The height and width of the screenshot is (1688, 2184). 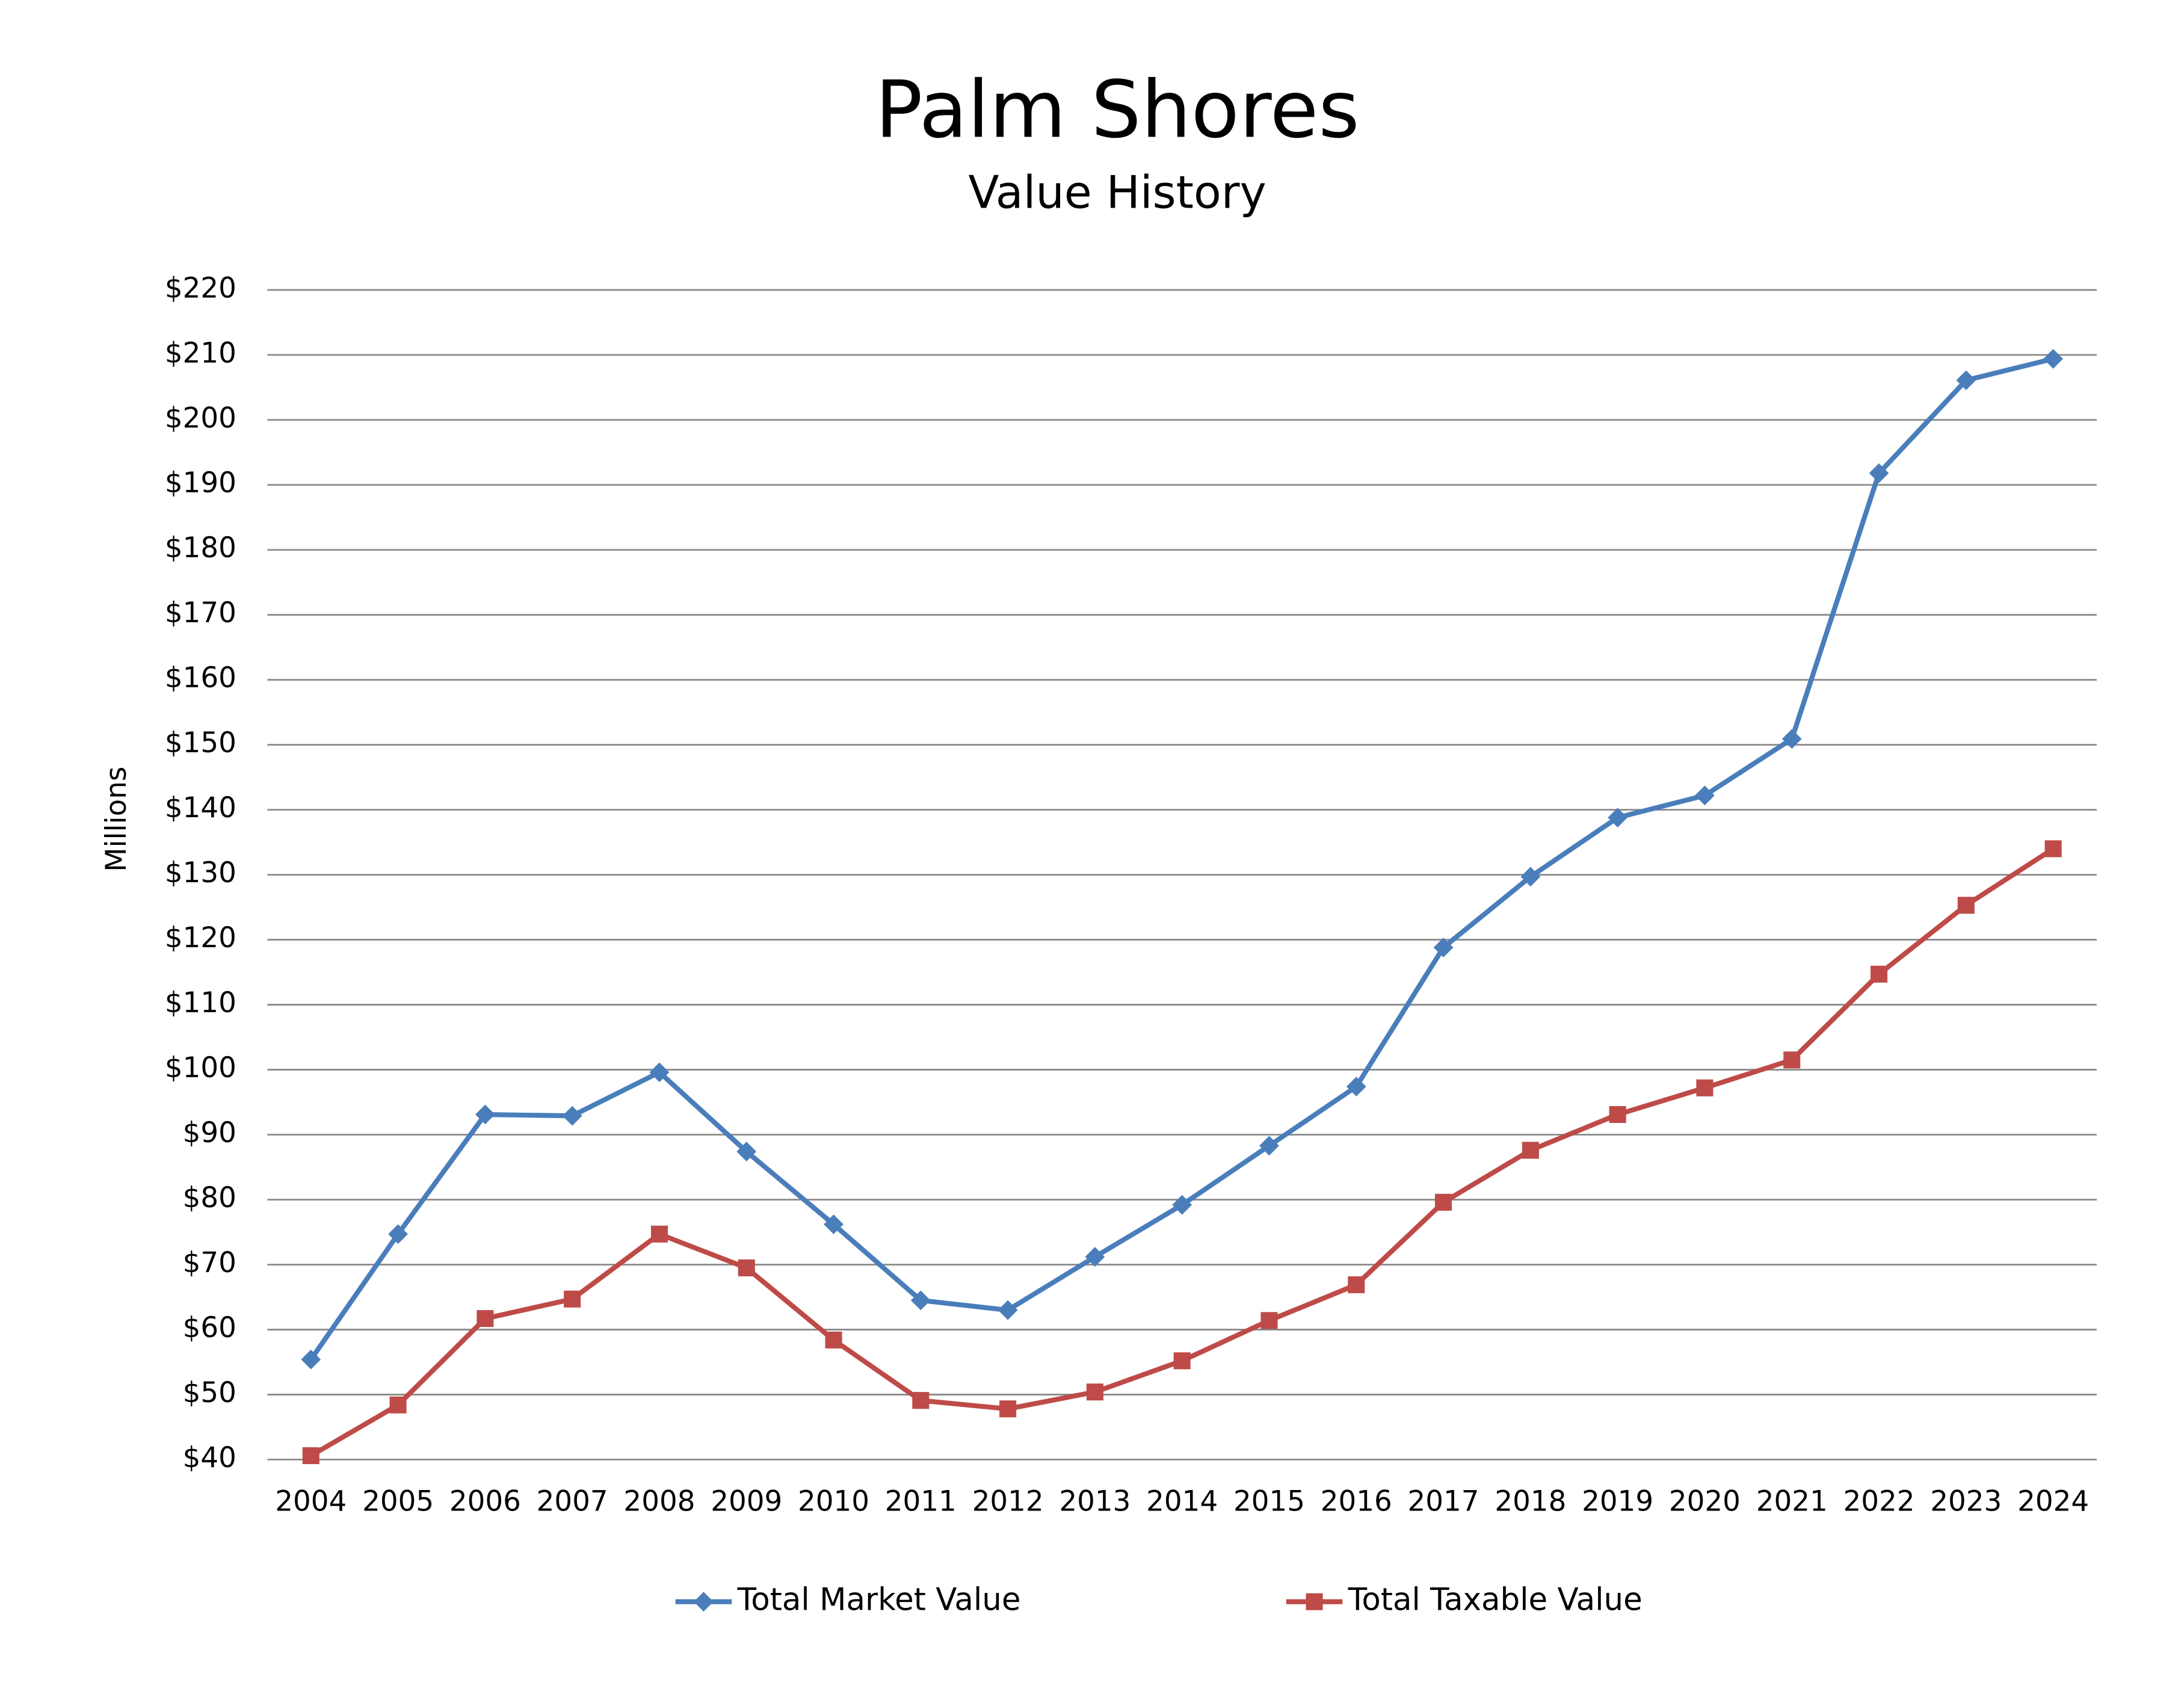 I want to click on chart-title: Palm Shores, so click(x=1118, y=109).